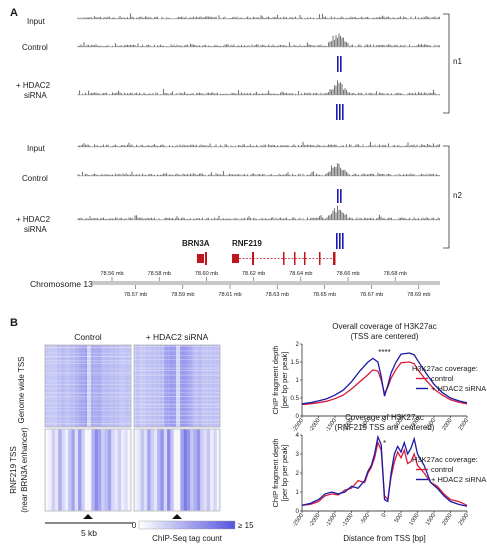 The height and width of the screenshot is (550, 487). I want to click on panel-a-label: A, so click(14, 13).